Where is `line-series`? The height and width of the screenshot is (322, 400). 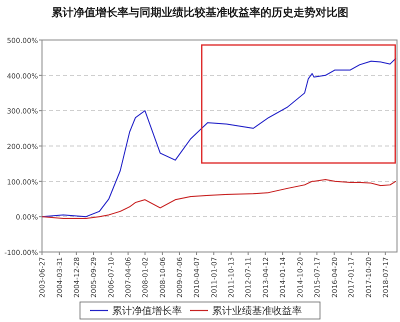
line-series is located at coordinates (218, 199).